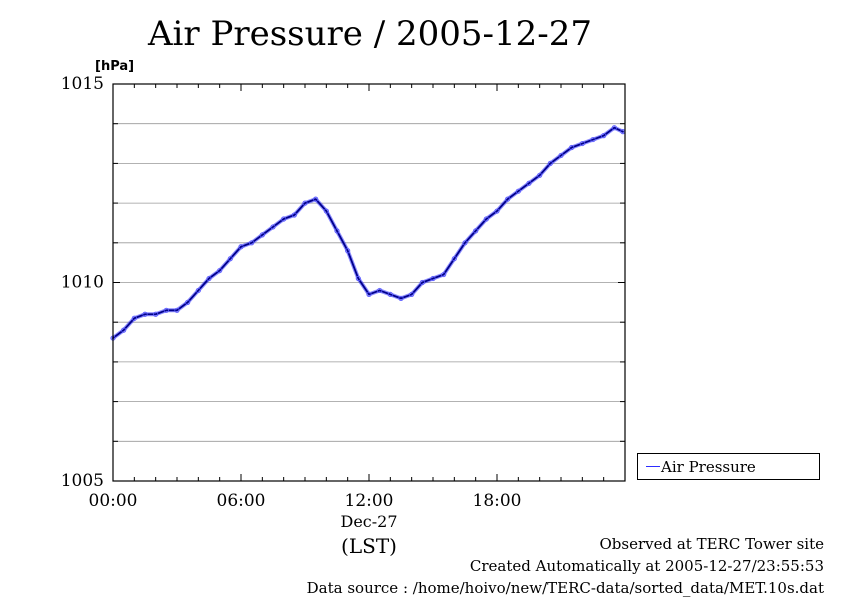  I want to click on legend-swatch, so click(653, 466).